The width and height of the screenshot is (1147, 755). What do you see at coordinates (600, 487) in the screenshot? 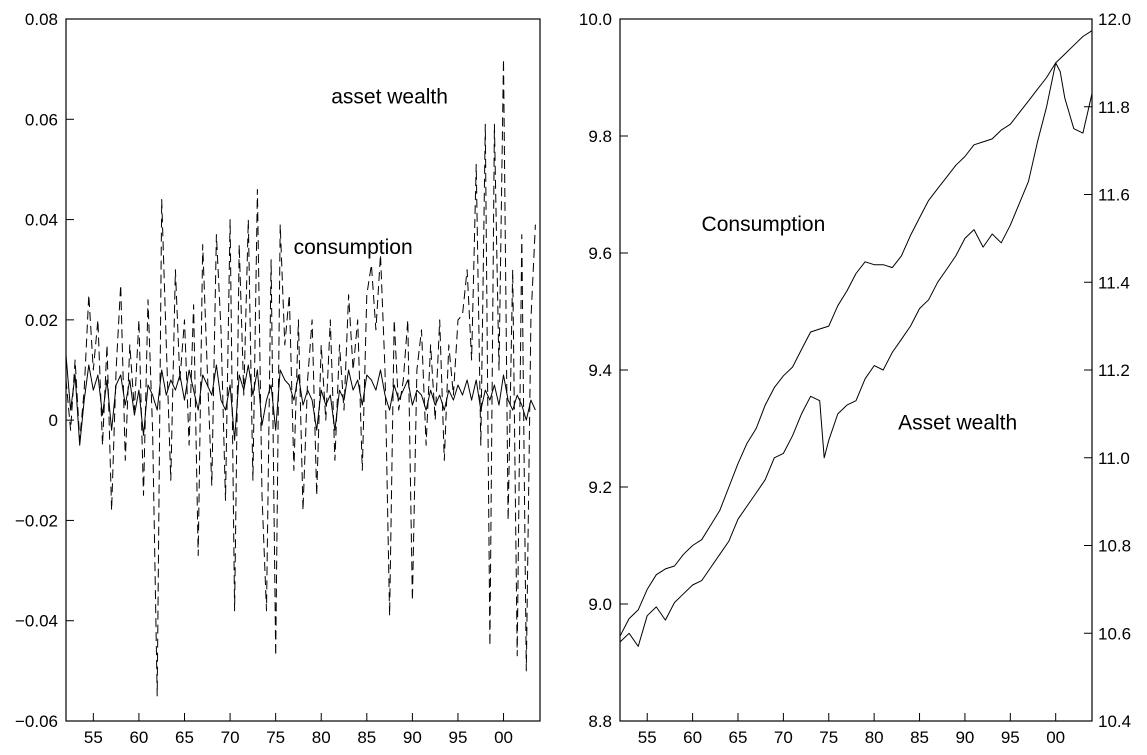
I see `y-tick-label: 9.2` at bounding box center [600, 487].